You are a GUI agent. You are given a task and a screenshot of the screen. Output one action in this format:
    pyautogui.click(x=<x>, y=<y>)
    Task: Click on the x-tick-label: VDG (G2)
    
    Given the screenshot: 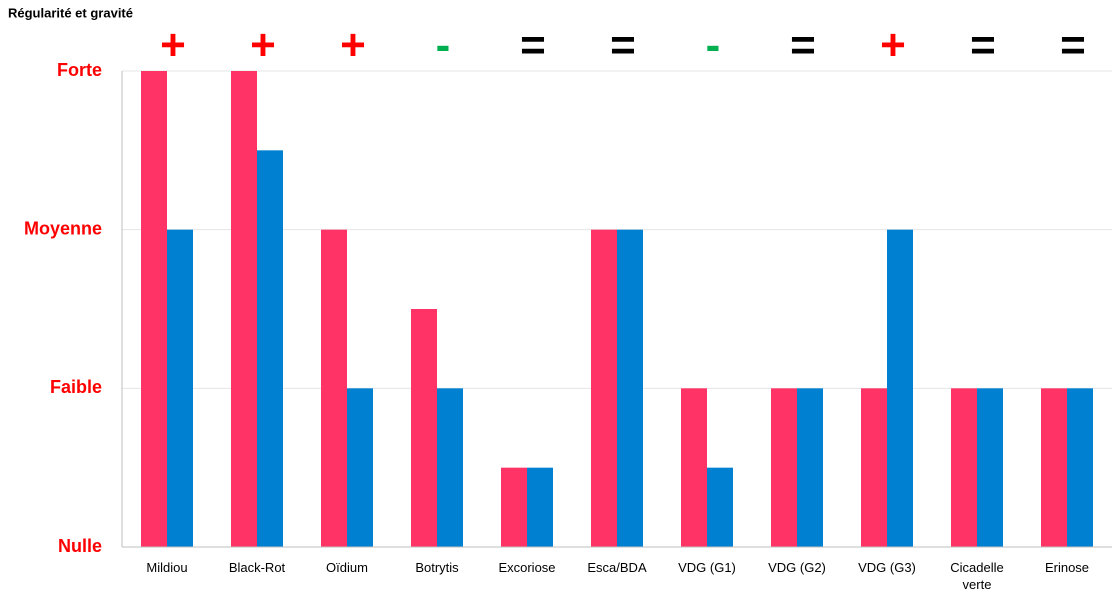 What is the action you would take?
    pyautogui.click(x=797, y=567)
    